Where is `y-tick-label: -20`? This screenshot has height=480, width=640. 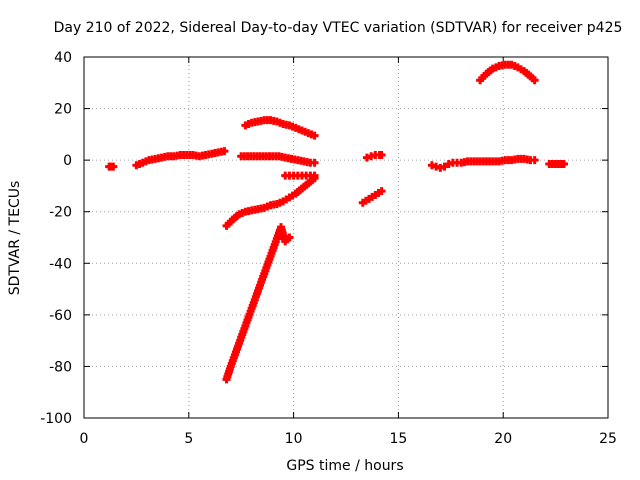 y-tick-label: -20 is located at coordinates (60, 213).